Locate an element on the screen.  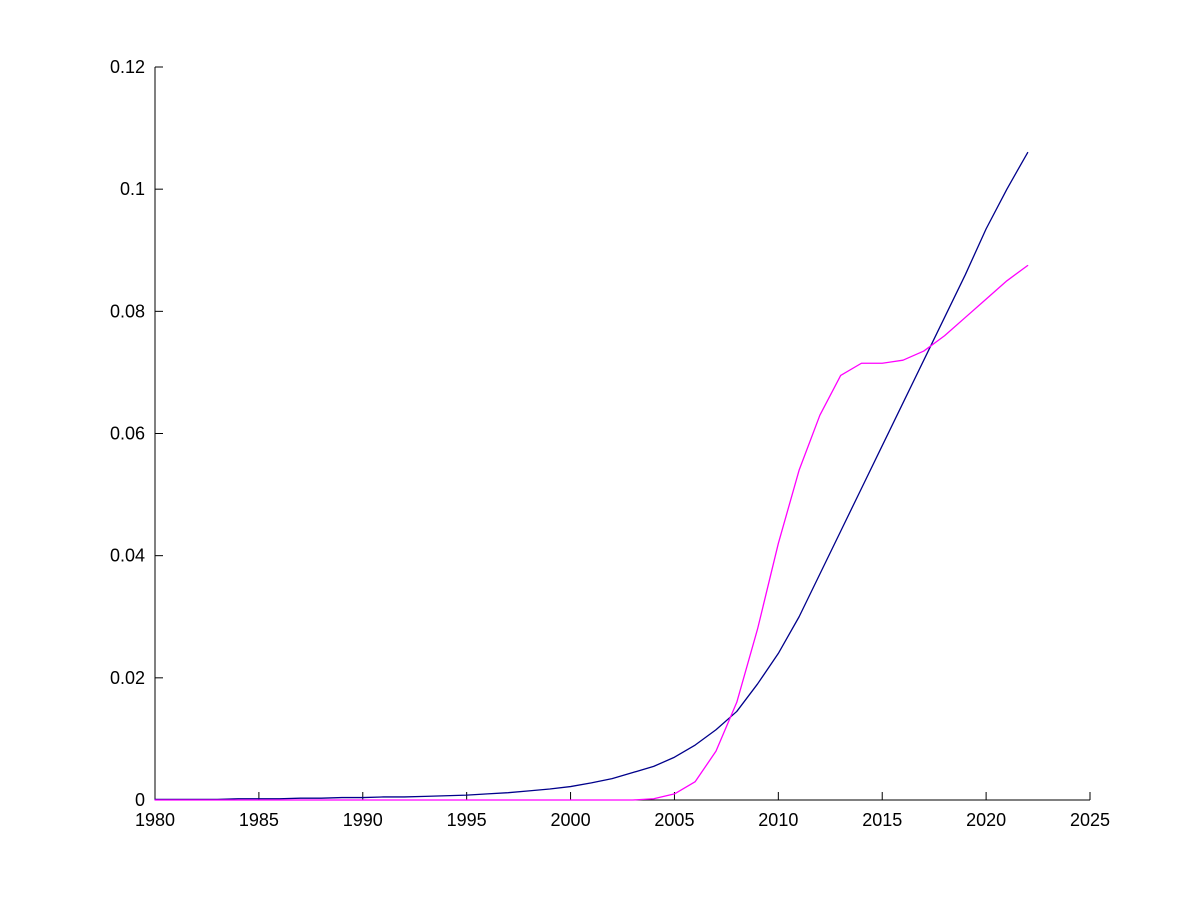
x-tick-label: 2010 is located at coordinates (778, 820).